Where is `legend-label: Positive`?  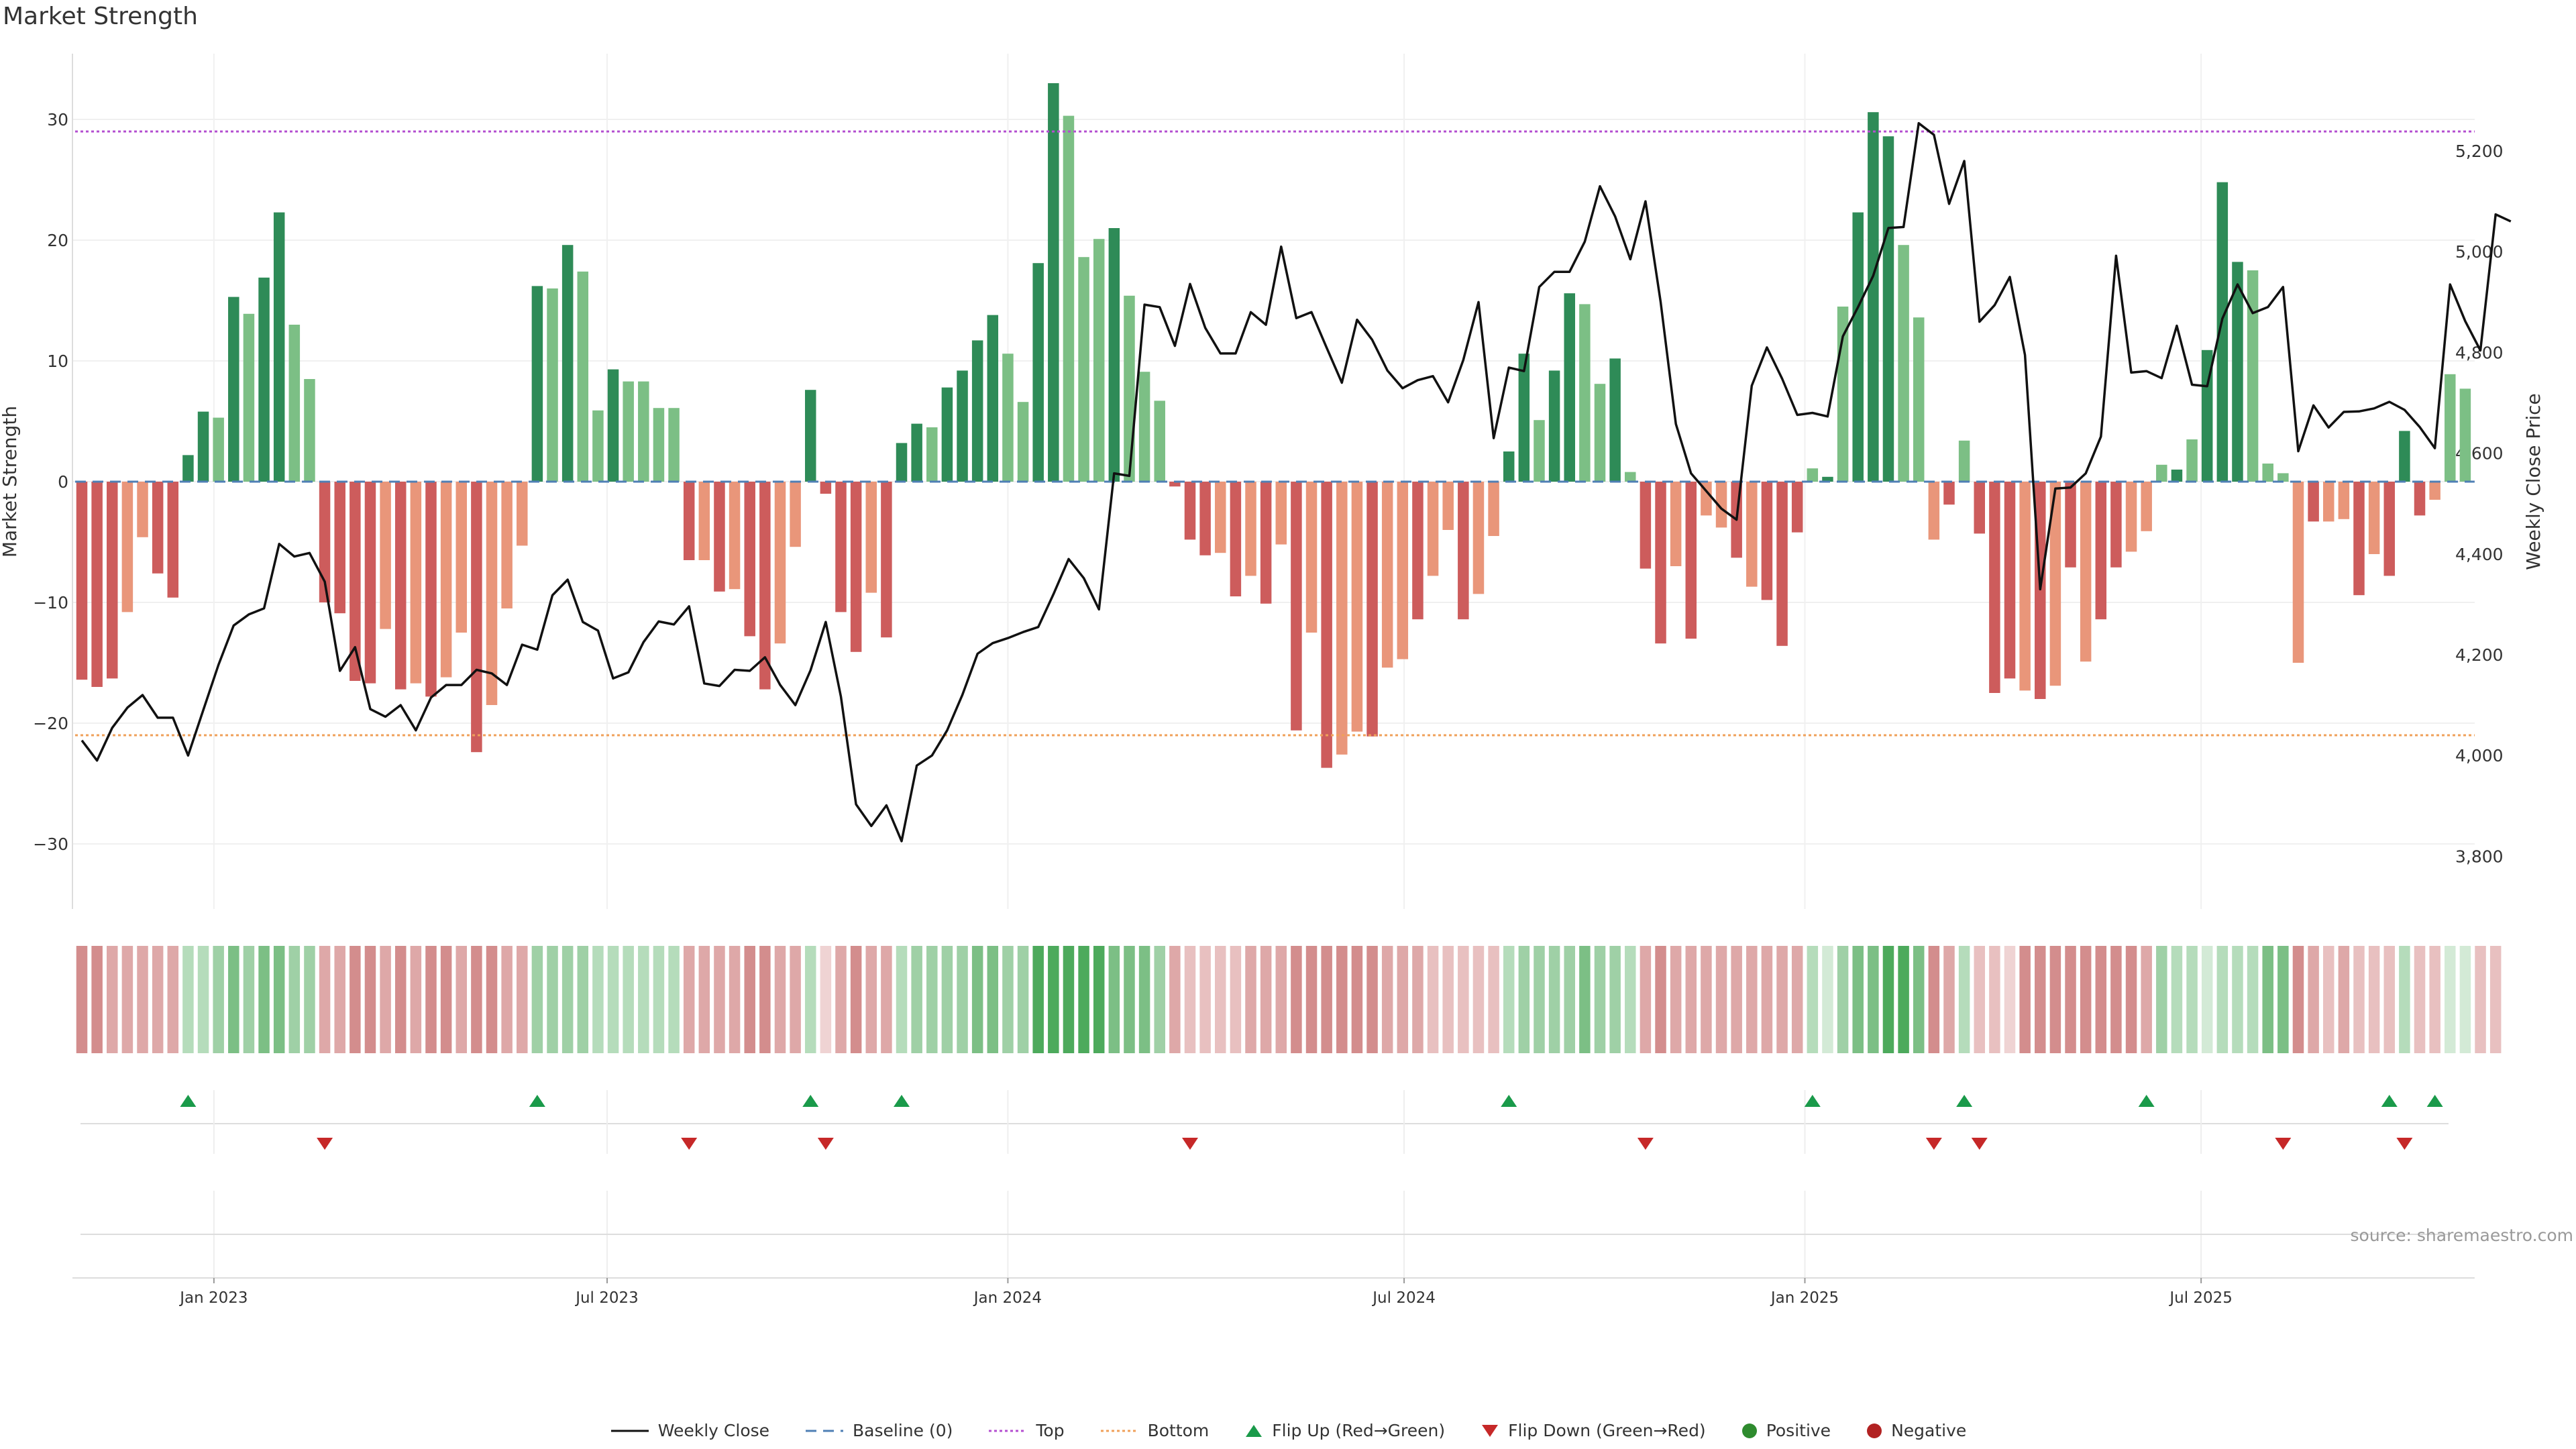
legend-label: Positive is located at coordinates (1798, 1430).